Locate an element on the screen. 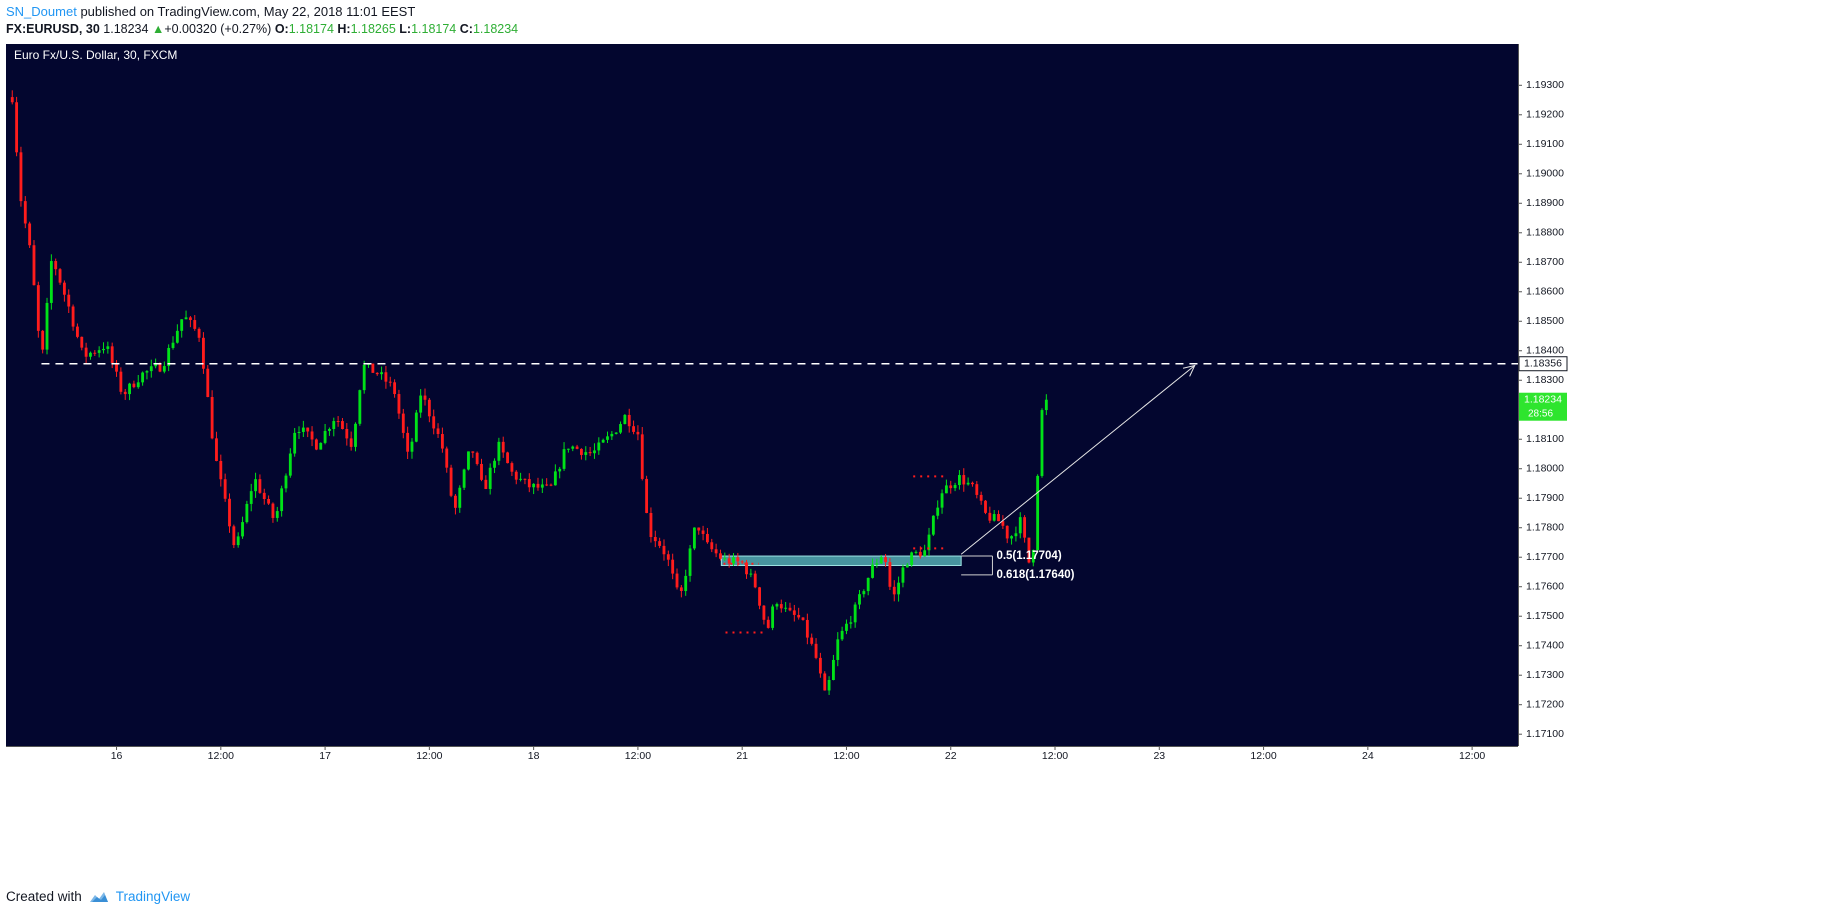  author-link: SN_Doumet is located at coordinates (41, 11).